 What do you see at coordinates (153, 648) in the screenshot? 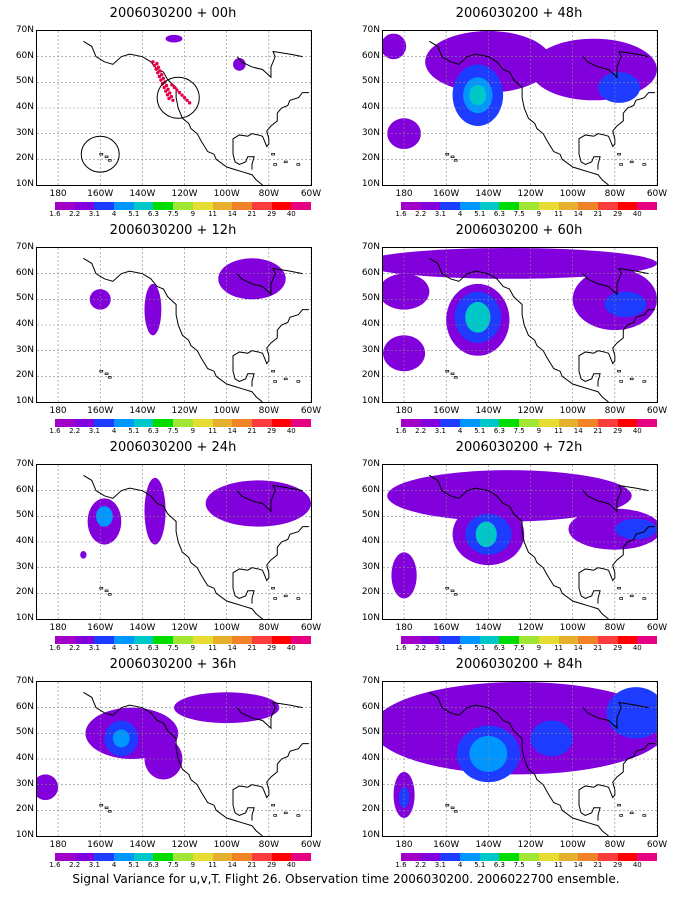
I see `colorbar-level-label: 6.3` at bounding box center [153, 648].